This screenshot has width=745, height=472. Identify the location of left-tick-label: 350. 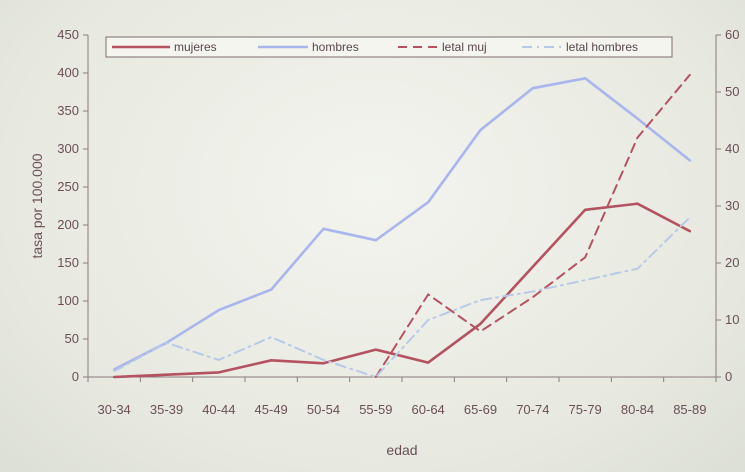
(68, 110).